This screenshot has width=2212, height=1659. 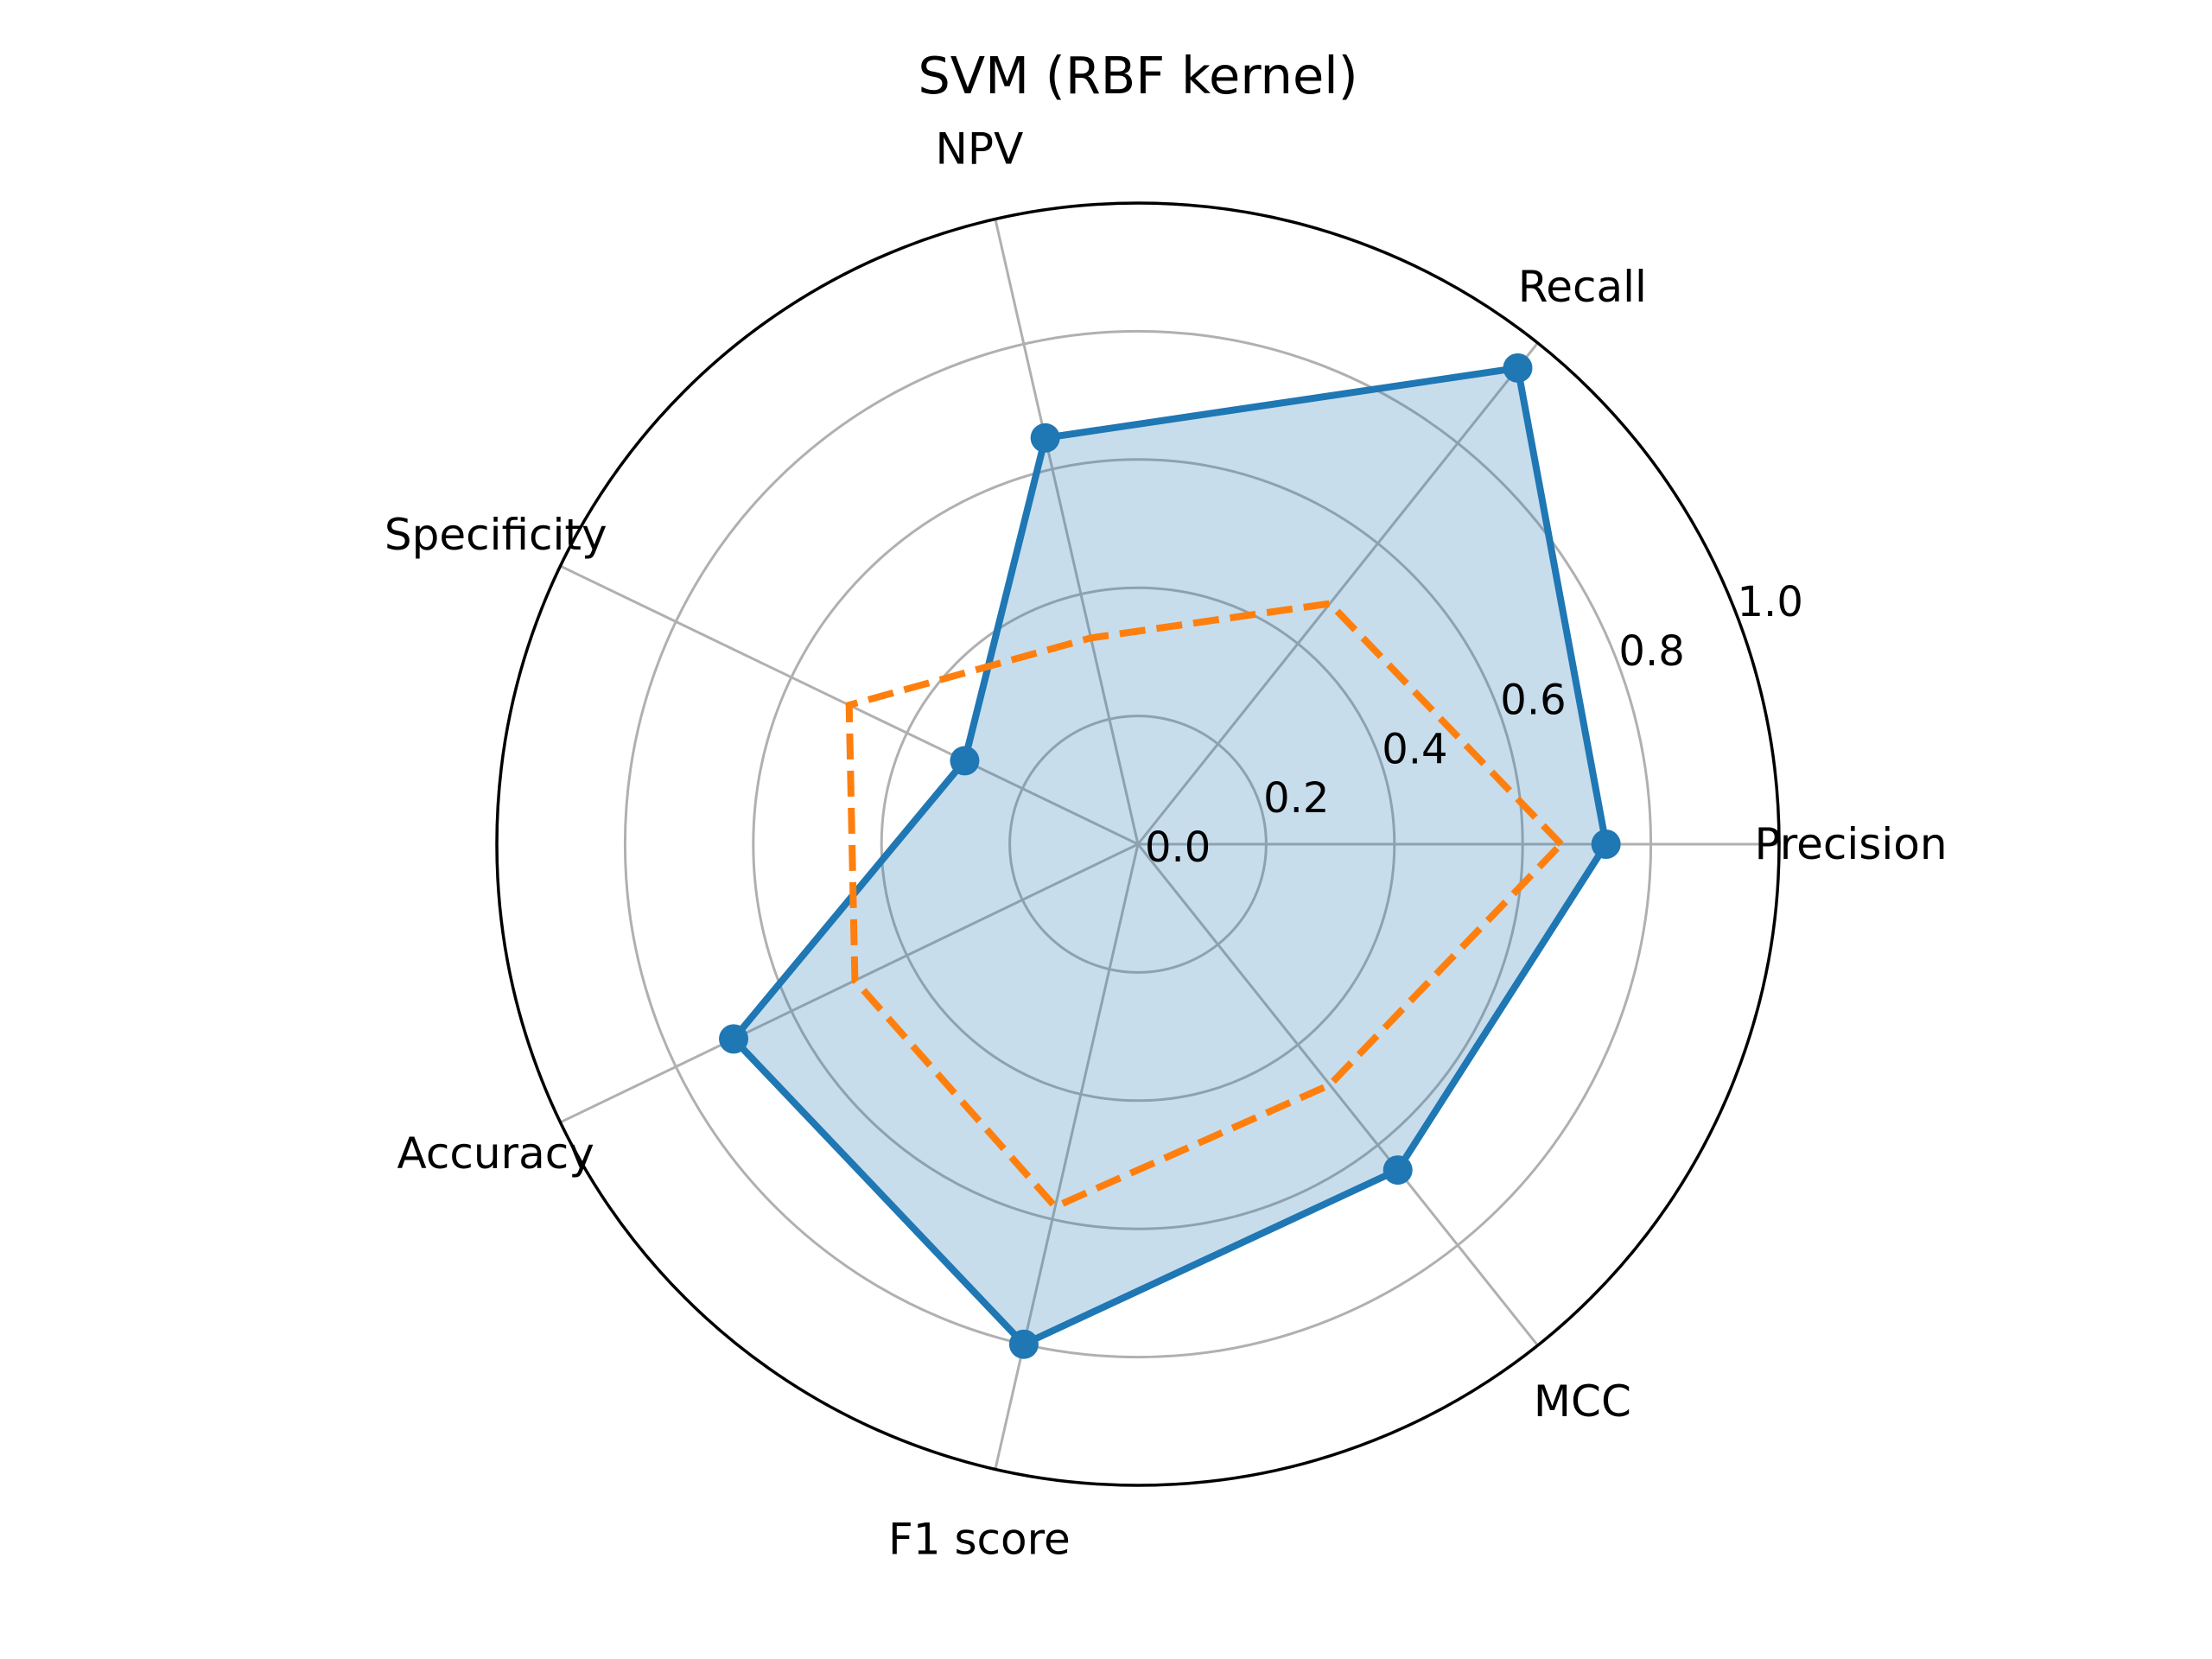 What do you see at coordinates (1397, 1170) in the screenshot?
I see `series-1-point-mcc` at bounding box center [1397, 1170].